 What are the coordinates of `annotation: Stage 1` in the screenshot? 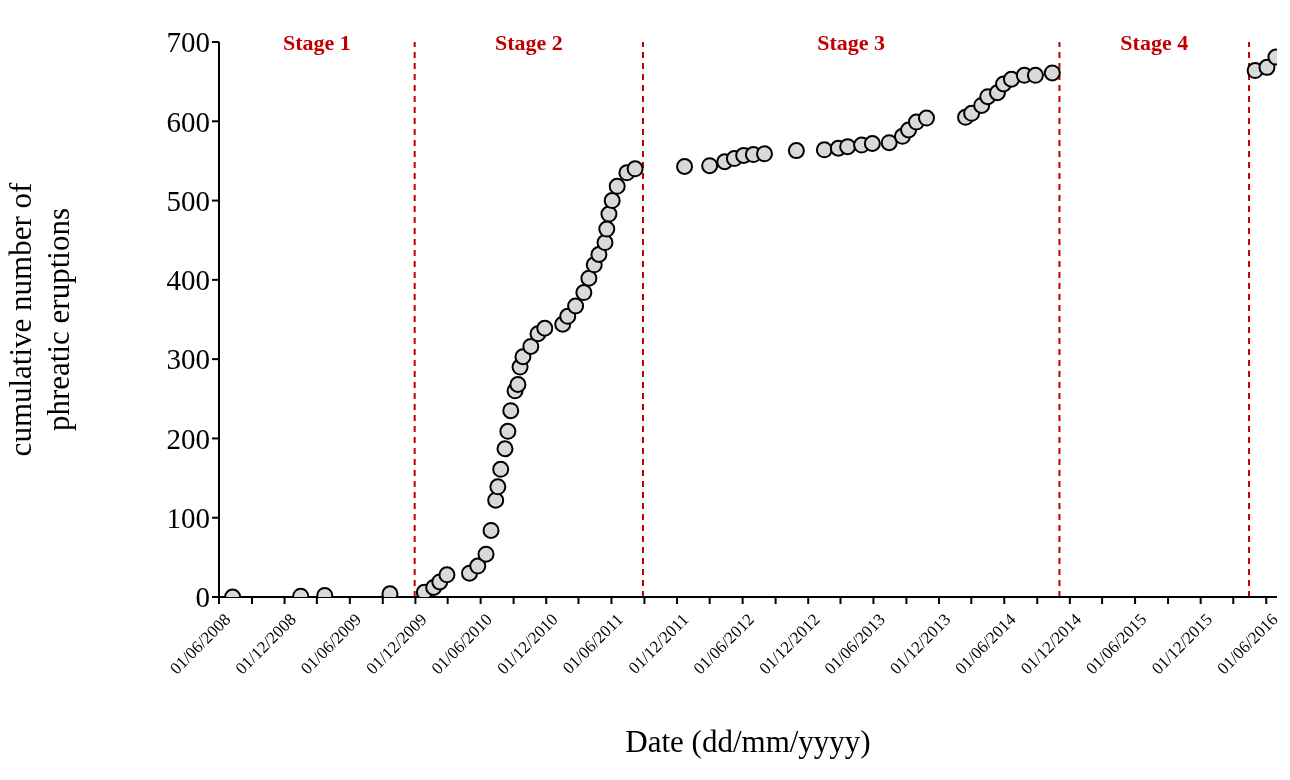 It's located at (316, 42).